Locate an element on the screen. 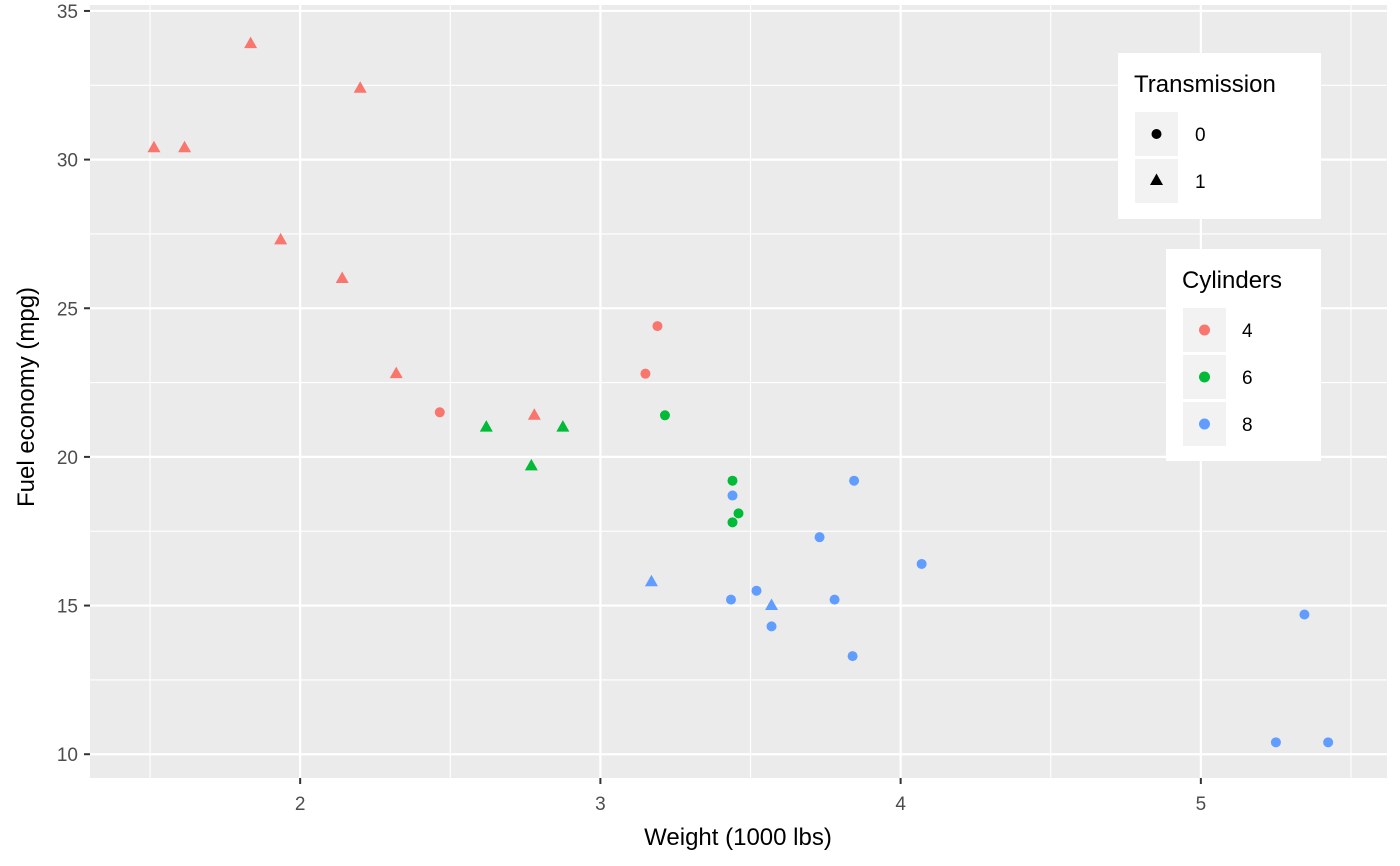 Image resolution: width=1400 pixels, height=866 pixels. y-tick-label: 25 is located at coordinates (67, 309).